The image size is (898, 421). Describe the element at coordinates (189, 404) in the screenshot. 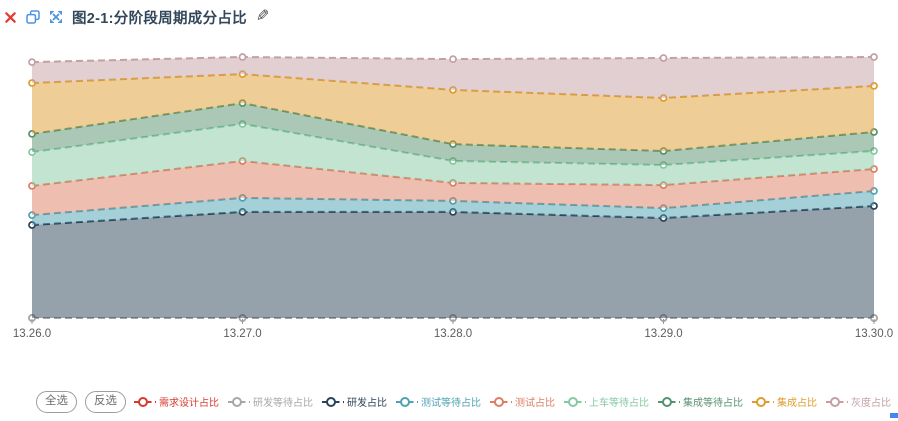

I see `legend-item-label: 需求设计占比` at that location.